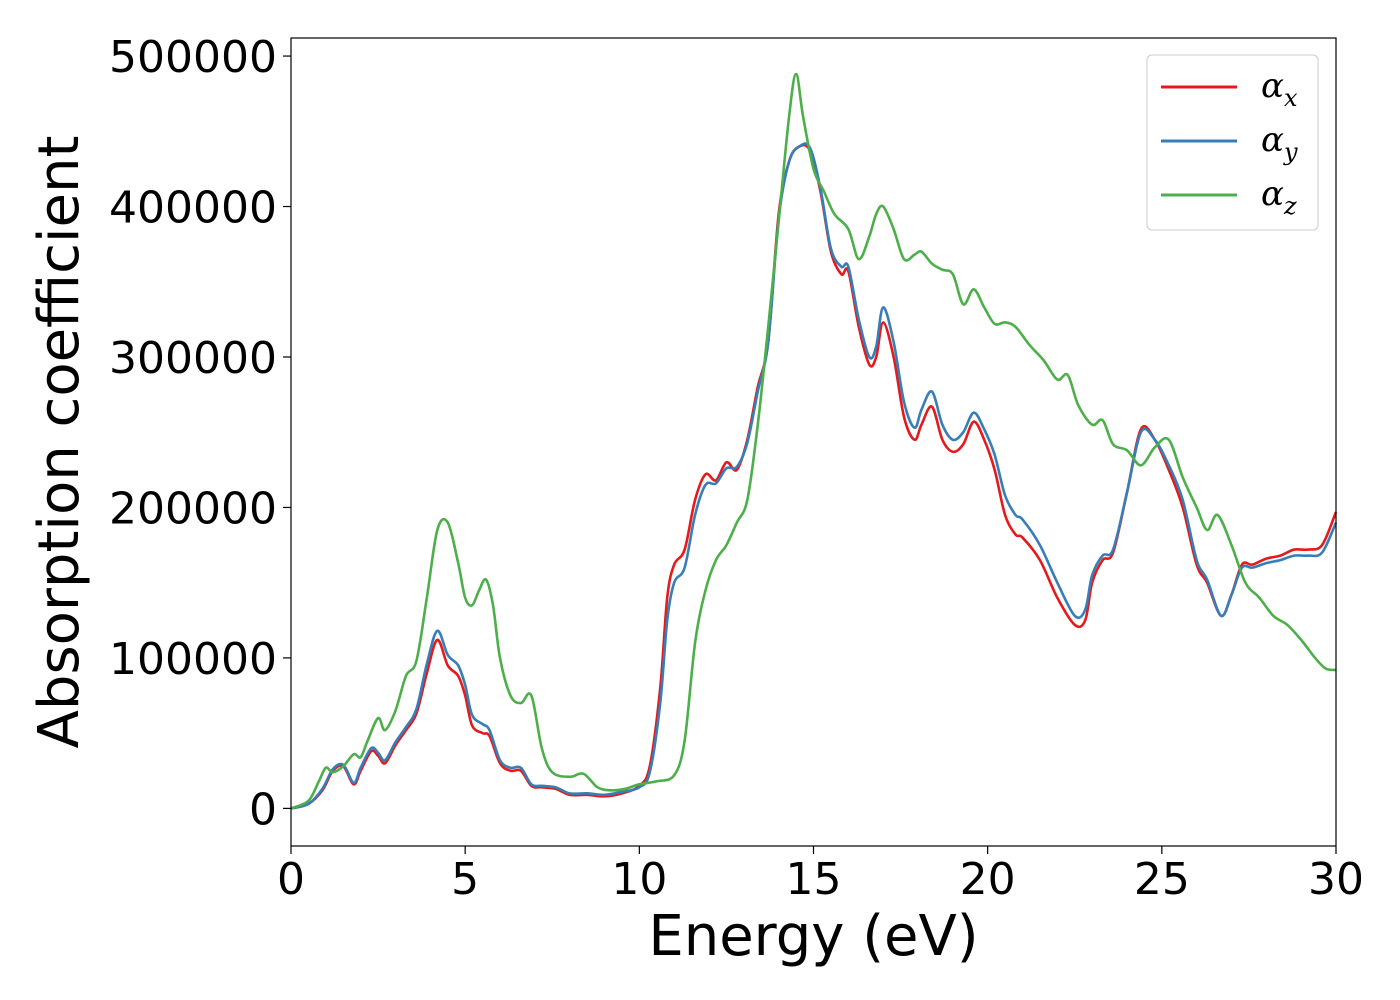 The width and height of the screenshot is (1400, 1000). What do you see at coordinates (193, 208) in the screenshot?
I see `y-tick-label: 400000` at bounding box center [193, 208].